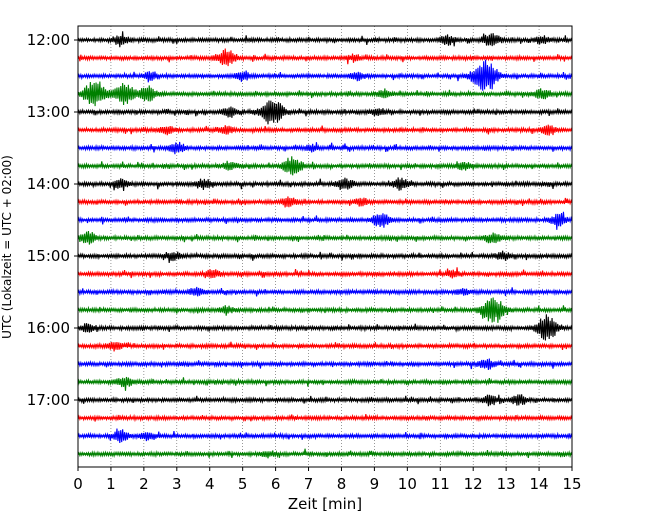 The width and height of the screenshot is (650, 520). I want to click on y-tick-label-2: 14:00, so click(48, 184).